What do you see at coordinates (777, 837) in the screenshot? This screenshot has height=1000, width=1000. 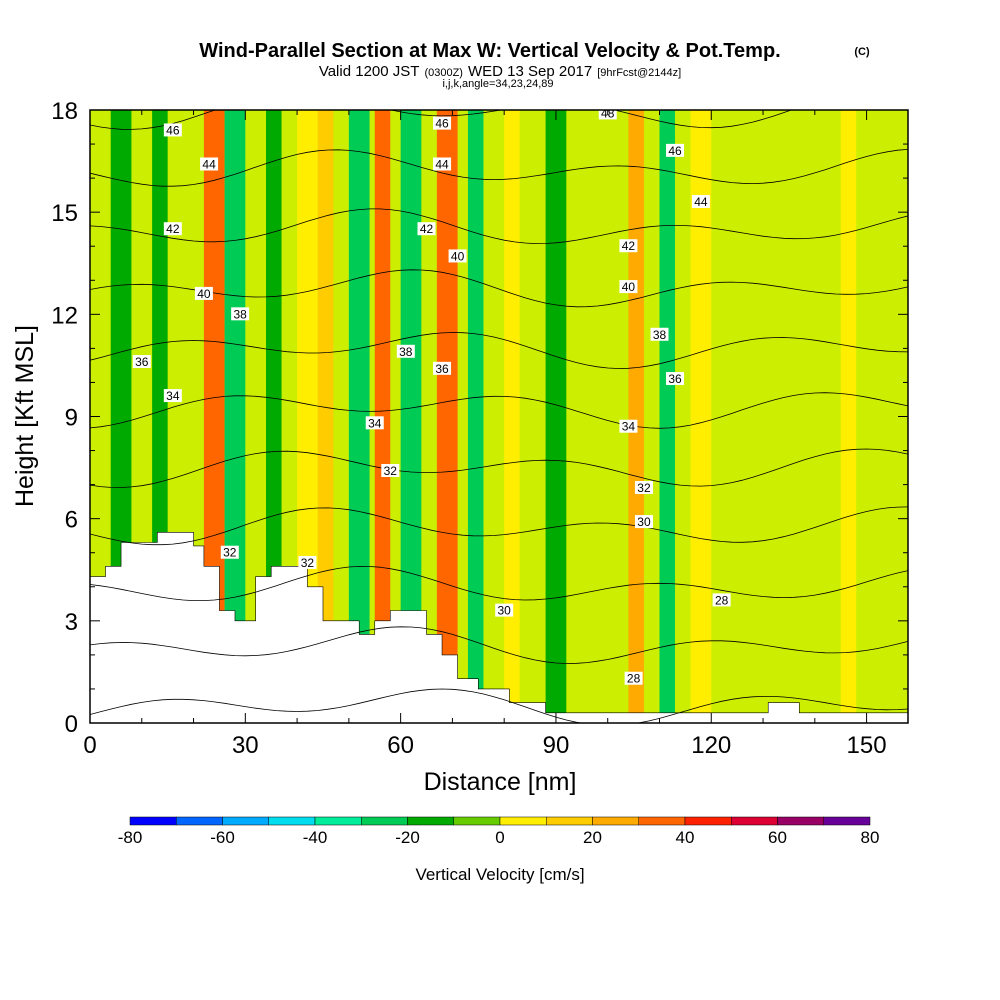 I see `colorbar-tick-label: 60` at bounding box center [777, 837].